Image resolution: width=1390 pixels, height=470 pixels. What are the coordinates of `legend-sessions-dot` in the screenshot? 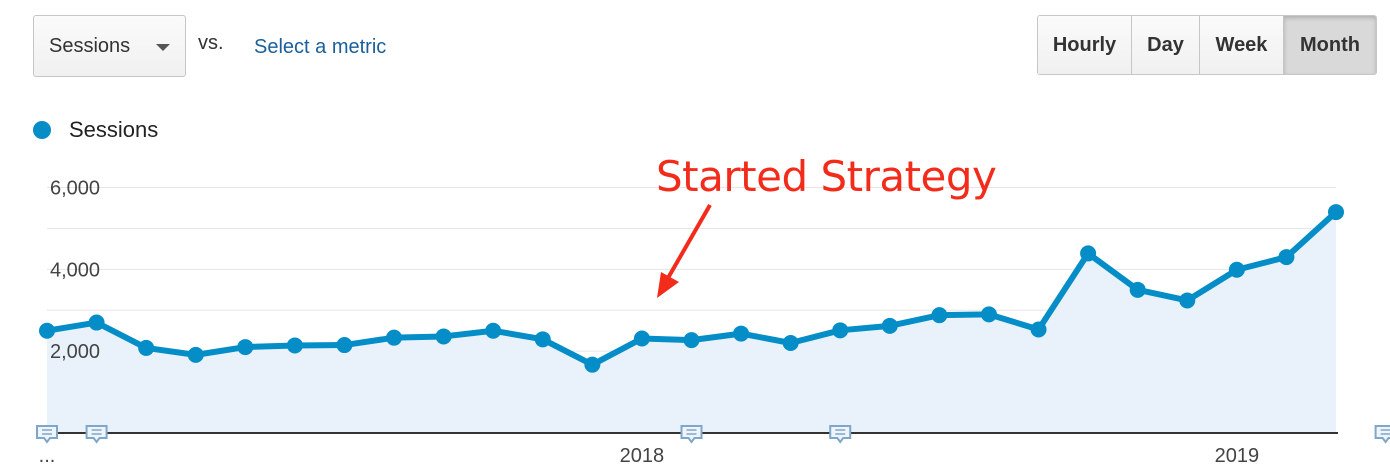 It's located at (42, 130).